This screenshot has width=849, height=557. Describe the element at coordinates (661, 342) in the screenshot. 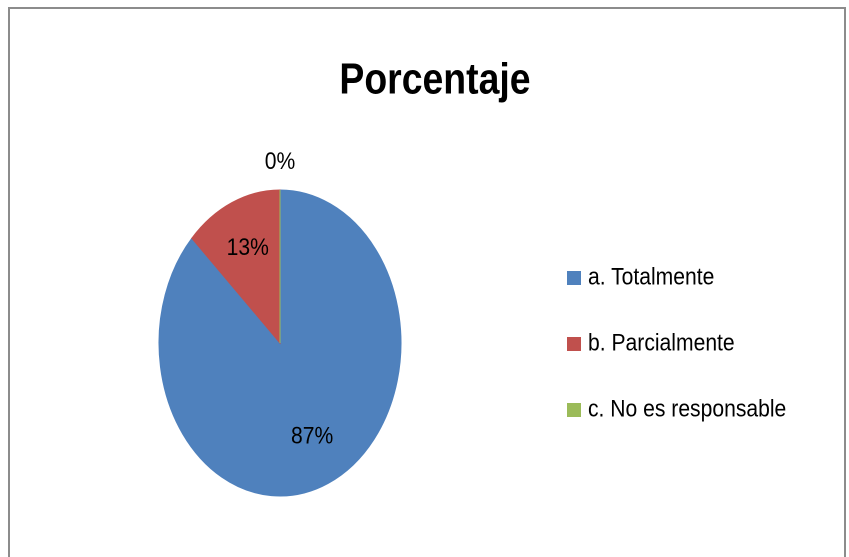

I see `legend-label: b. Parcialmente` at that location.